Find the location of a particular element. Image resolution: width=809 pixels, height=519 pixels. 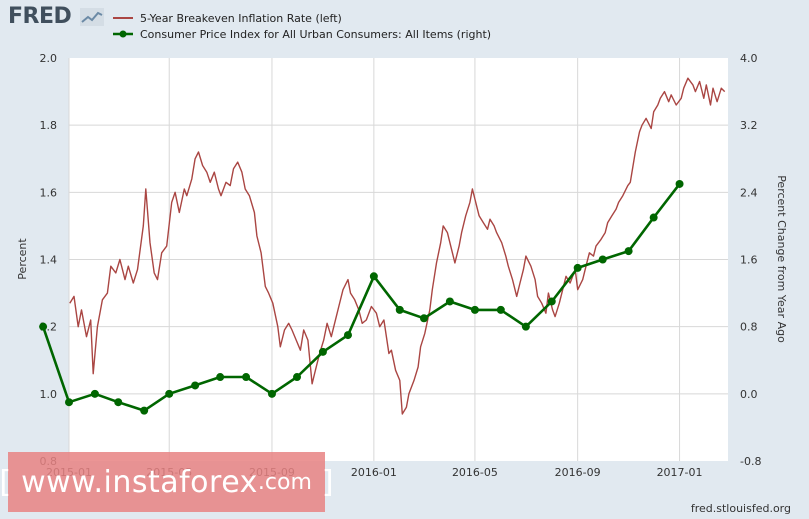

source-credit: fred.stlouisfed.org is located at coordinates (740, 508).